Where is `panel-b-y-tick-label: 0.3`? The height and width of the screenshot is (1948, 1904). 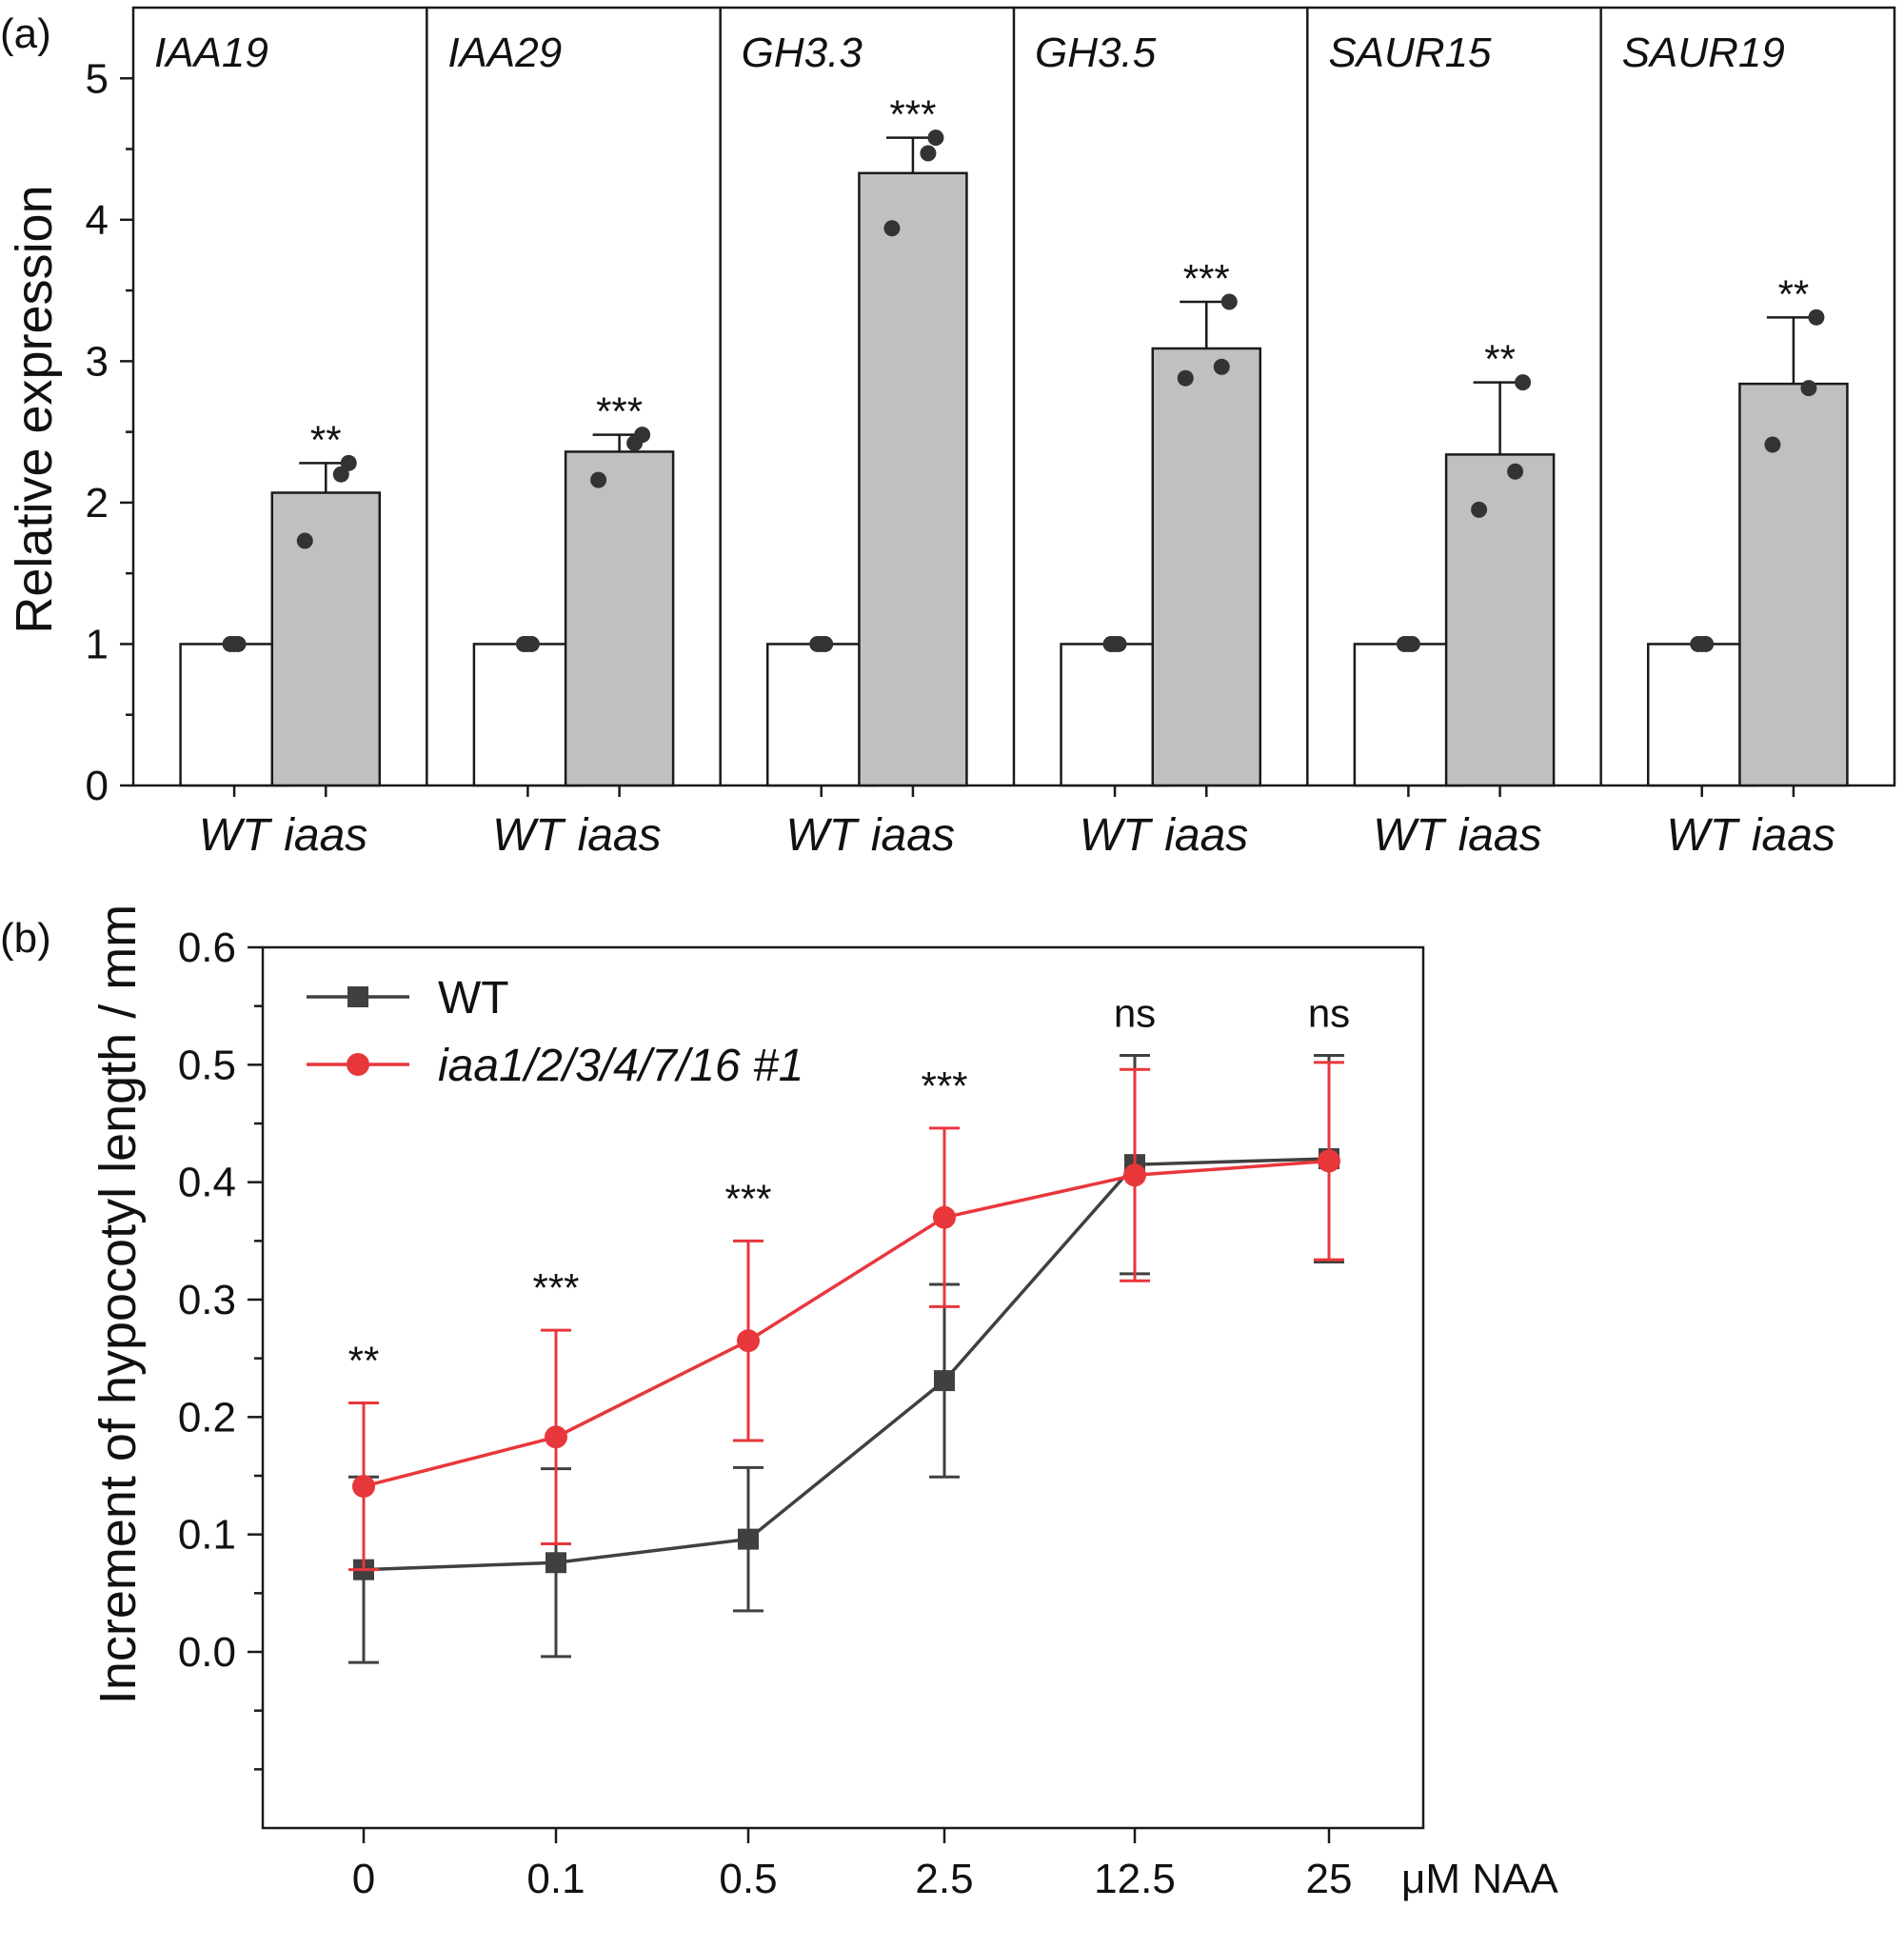
panel-b-y-tick-label: 0.3 is located at coordinates (207, 1300).